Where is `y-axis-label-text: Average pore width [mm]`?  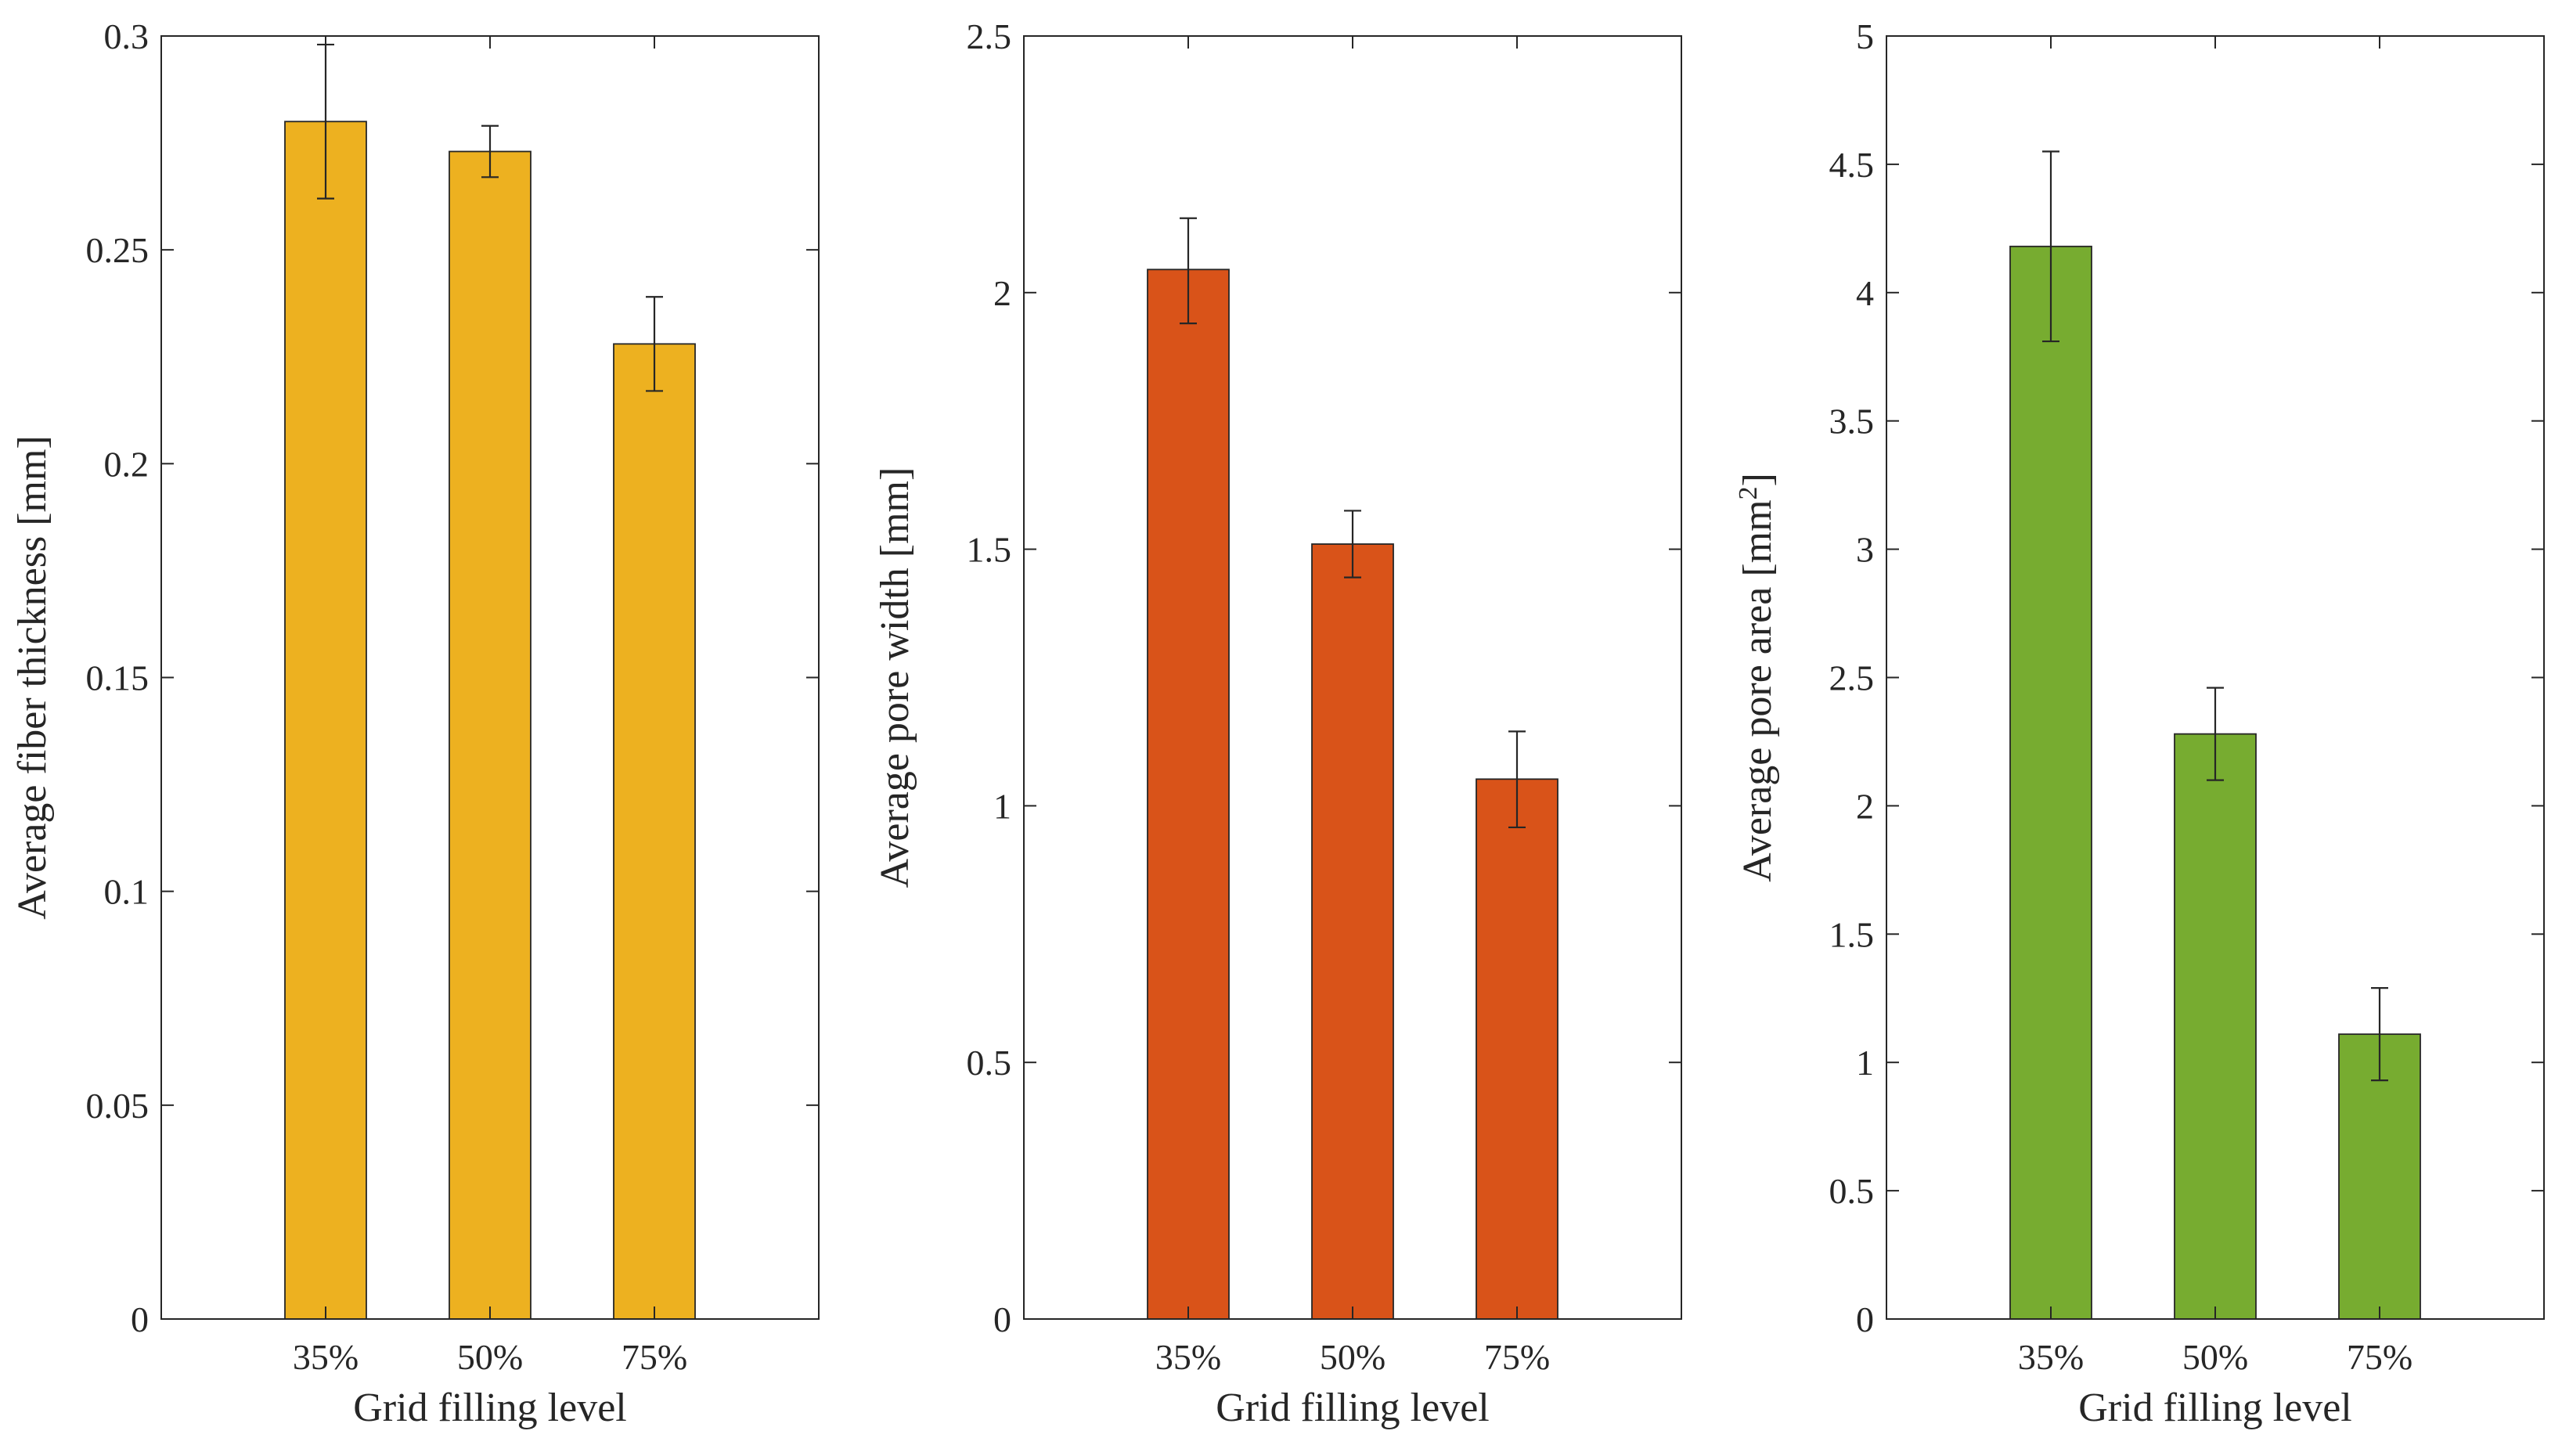 y-axis-label-text: Average pore width [mm] is located at coordinates (895, 677).